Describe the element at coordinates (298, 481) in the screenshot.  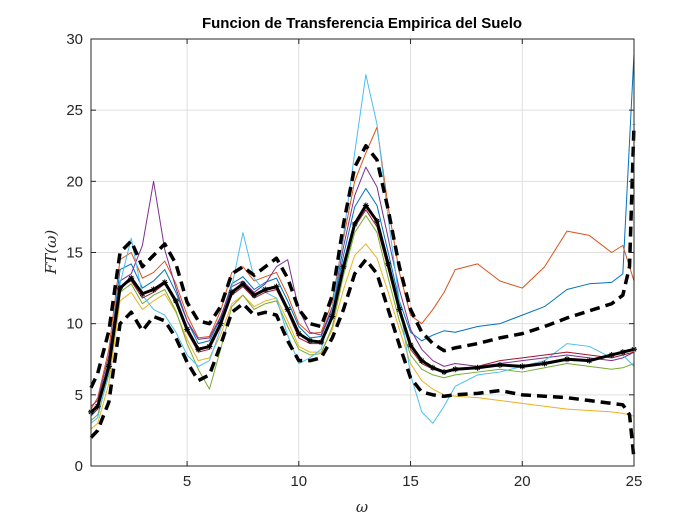
I see `x-tick-label: 10` at that location.